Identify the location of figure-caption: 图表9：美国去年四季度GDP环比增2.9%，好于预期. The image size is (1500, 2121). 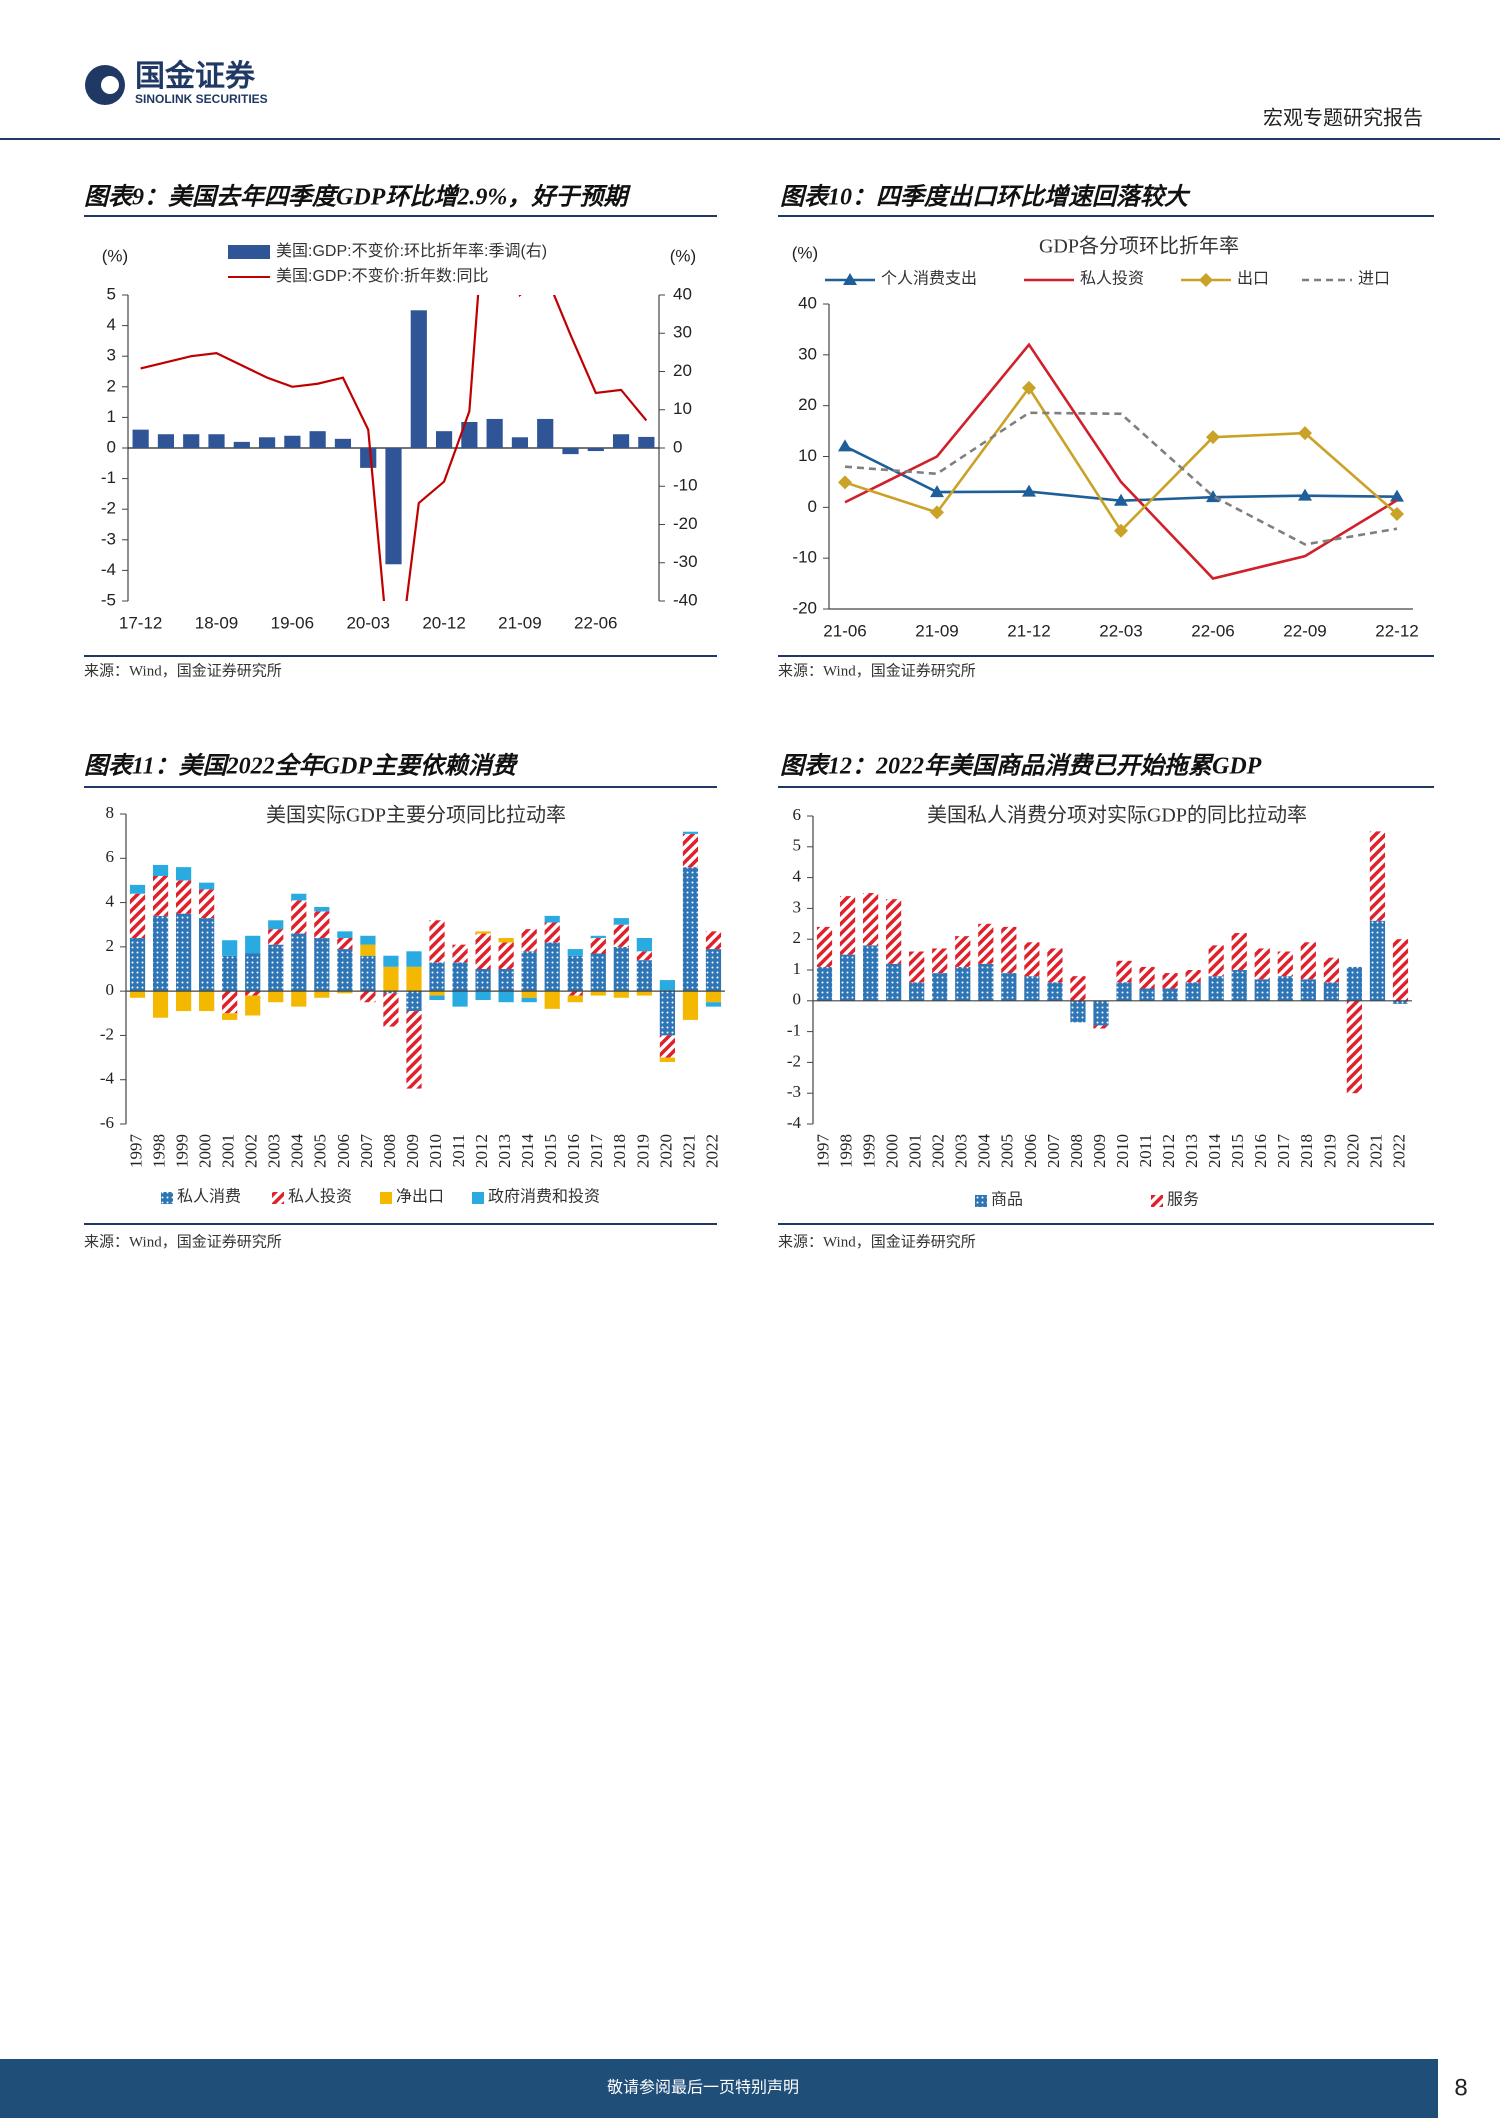
(357, 197).